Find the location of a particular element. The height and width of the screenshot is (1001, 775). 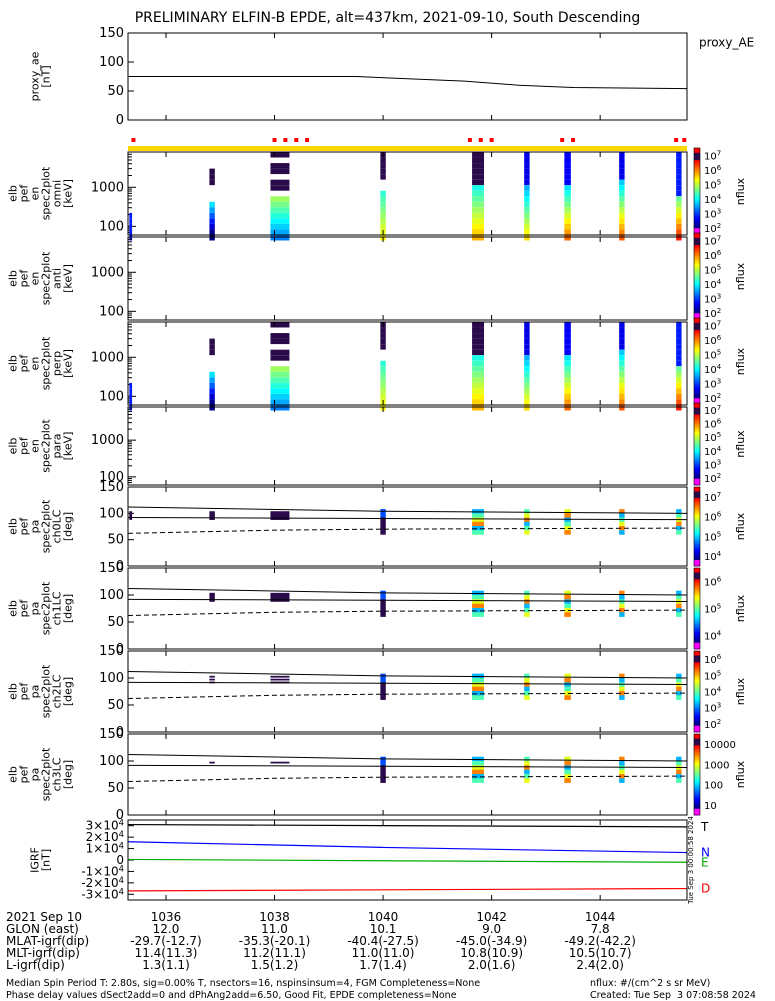

time-tick-label: 1044 is located at coordinates (600, 917).